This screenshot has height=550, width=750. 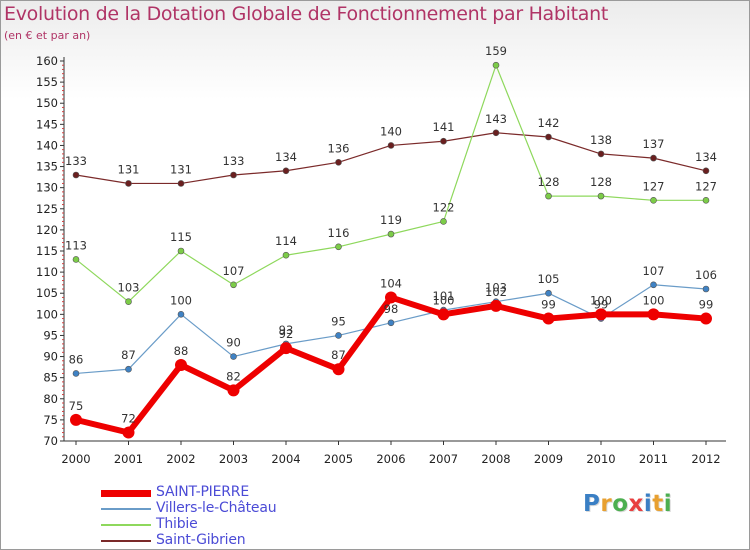 I want to click on data-label: 134, so click(x=706, y=157).